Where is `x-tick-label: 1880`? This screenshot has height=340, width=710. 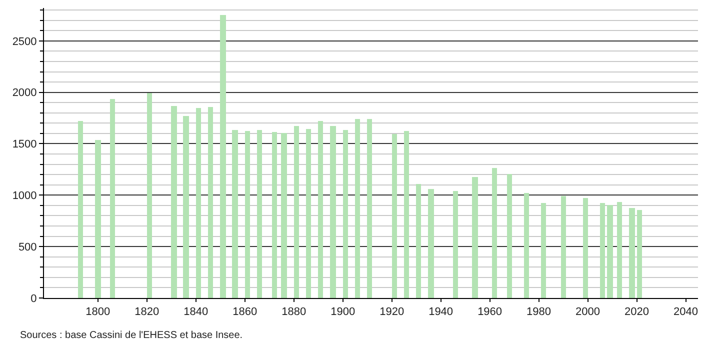
x-tick-label: 1880 is located at coordinates (294, 312).